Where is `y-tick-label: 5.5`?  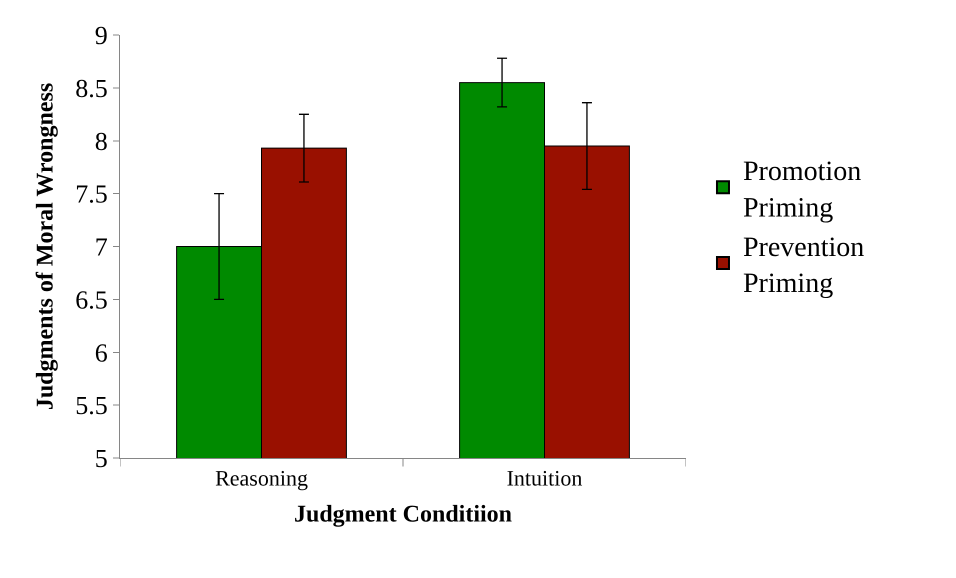 y-tick-label: 5.5 is located at coordinates (91, 405).